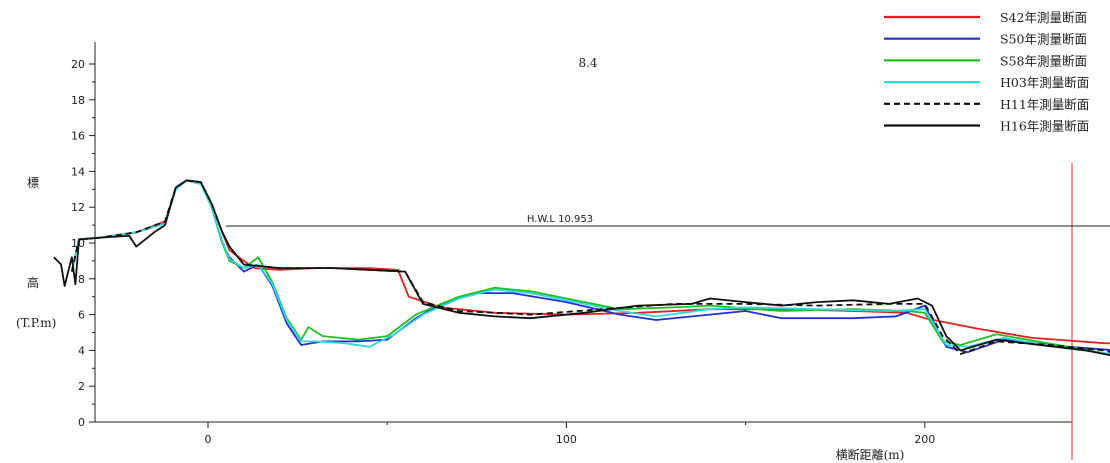 The height and width of the screenshot is (463, 1110). I want to click on x-tick-label: 100, so click(566, 439).